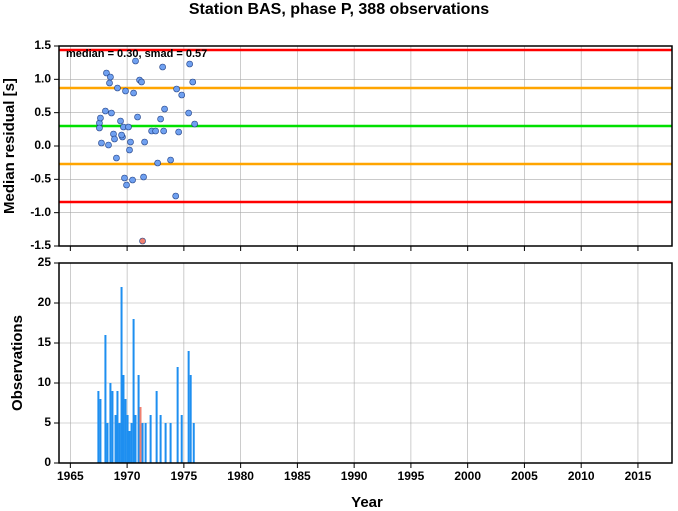  Describe the element at coordinates (136, 54) in the screenshot. I see `annotation: median = 0.30, smad = 0.57` at that location.